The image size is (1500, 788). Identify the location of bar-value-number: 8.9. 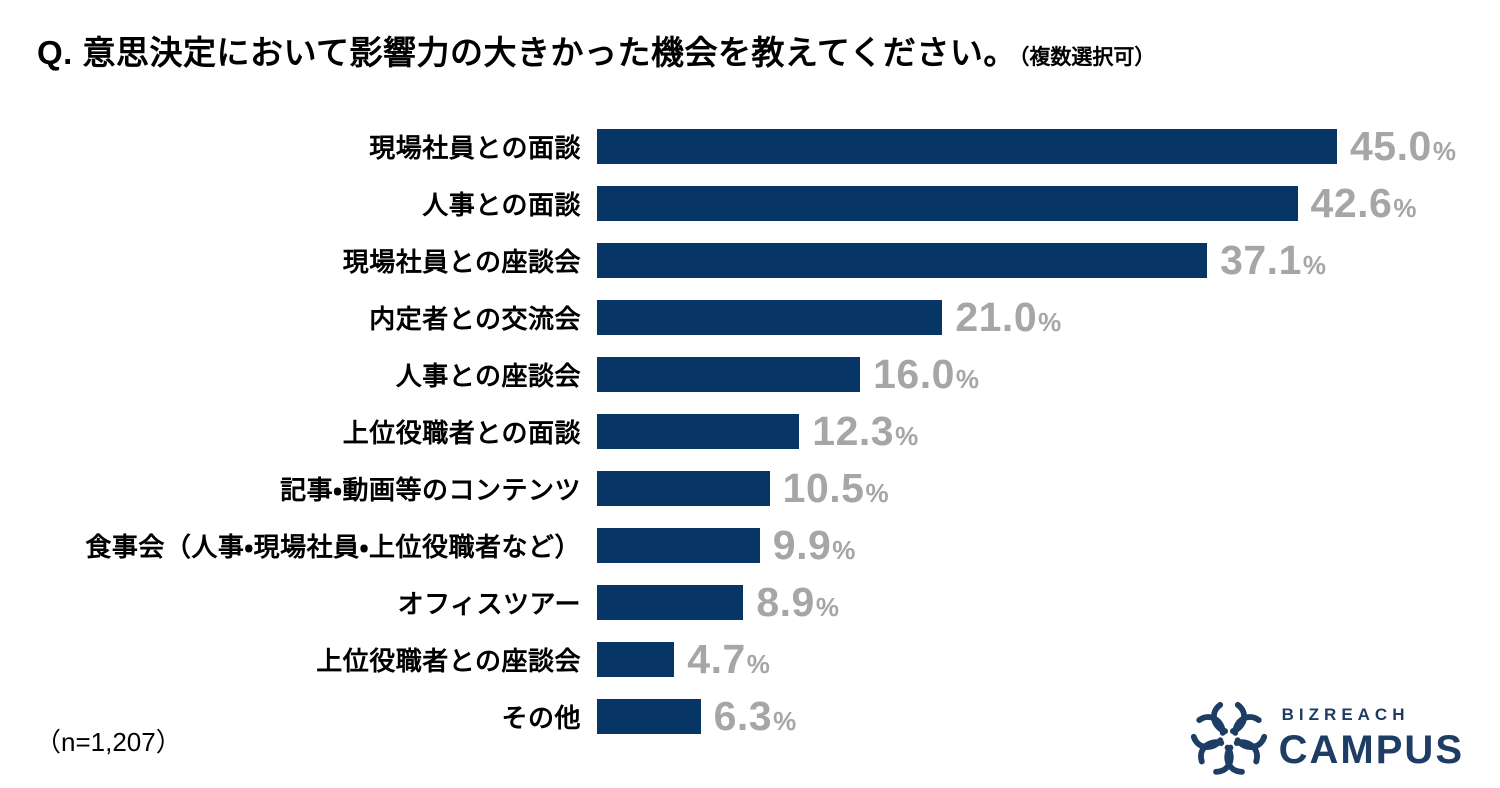
(785, 602).